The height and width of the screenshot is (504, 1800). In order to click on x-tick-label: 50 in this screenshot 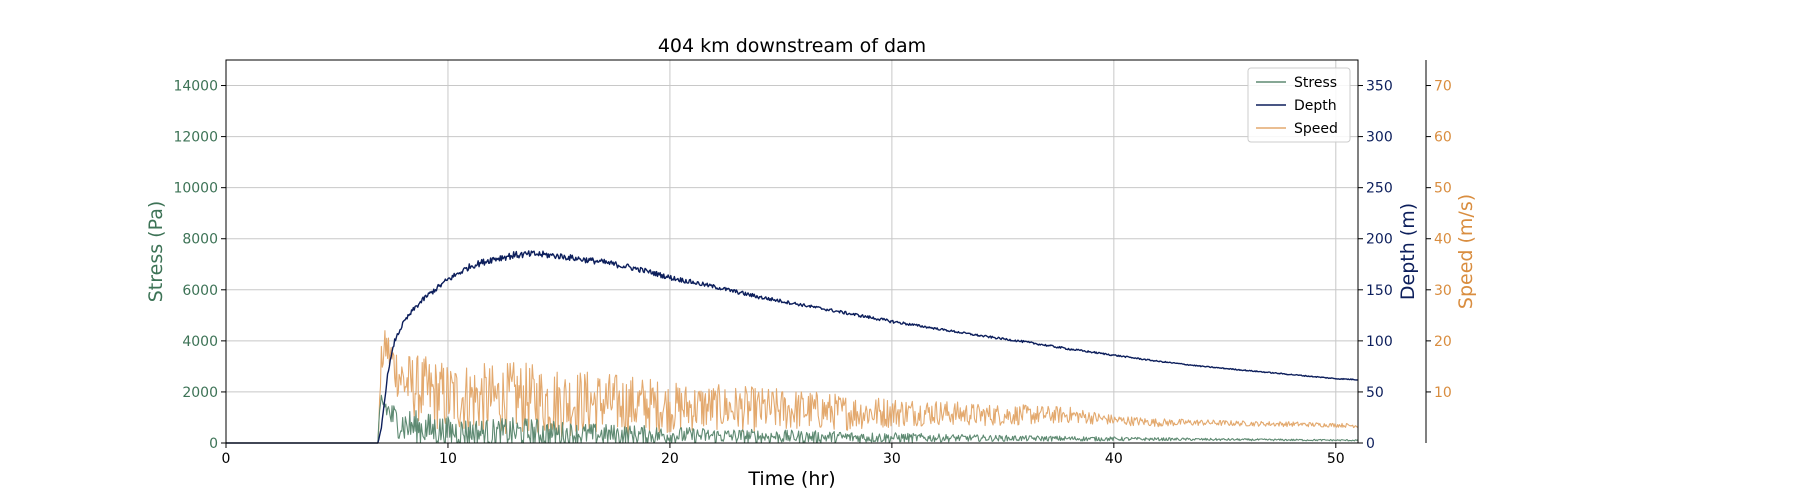, I will do `click(1336, 459)`.